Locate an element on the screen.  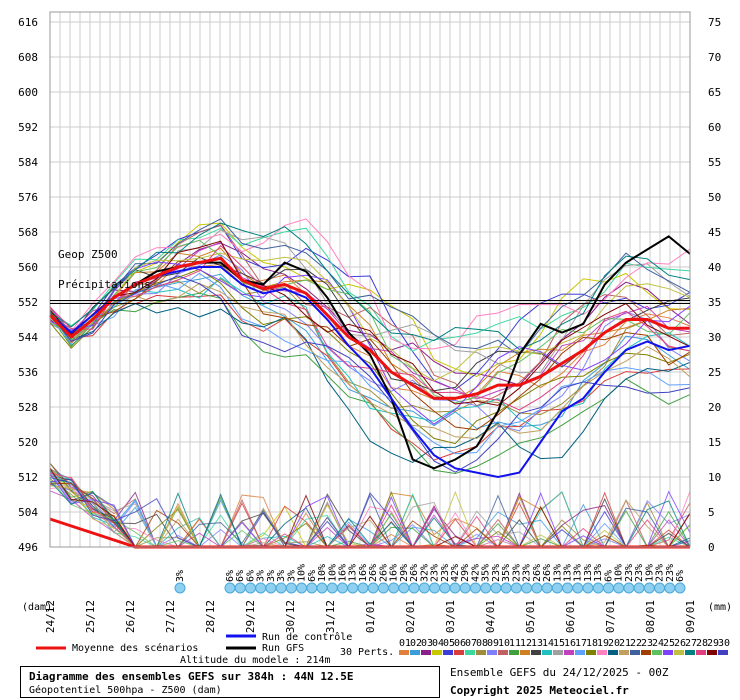
pert-number: 26 is located at coordinates (680, 643).